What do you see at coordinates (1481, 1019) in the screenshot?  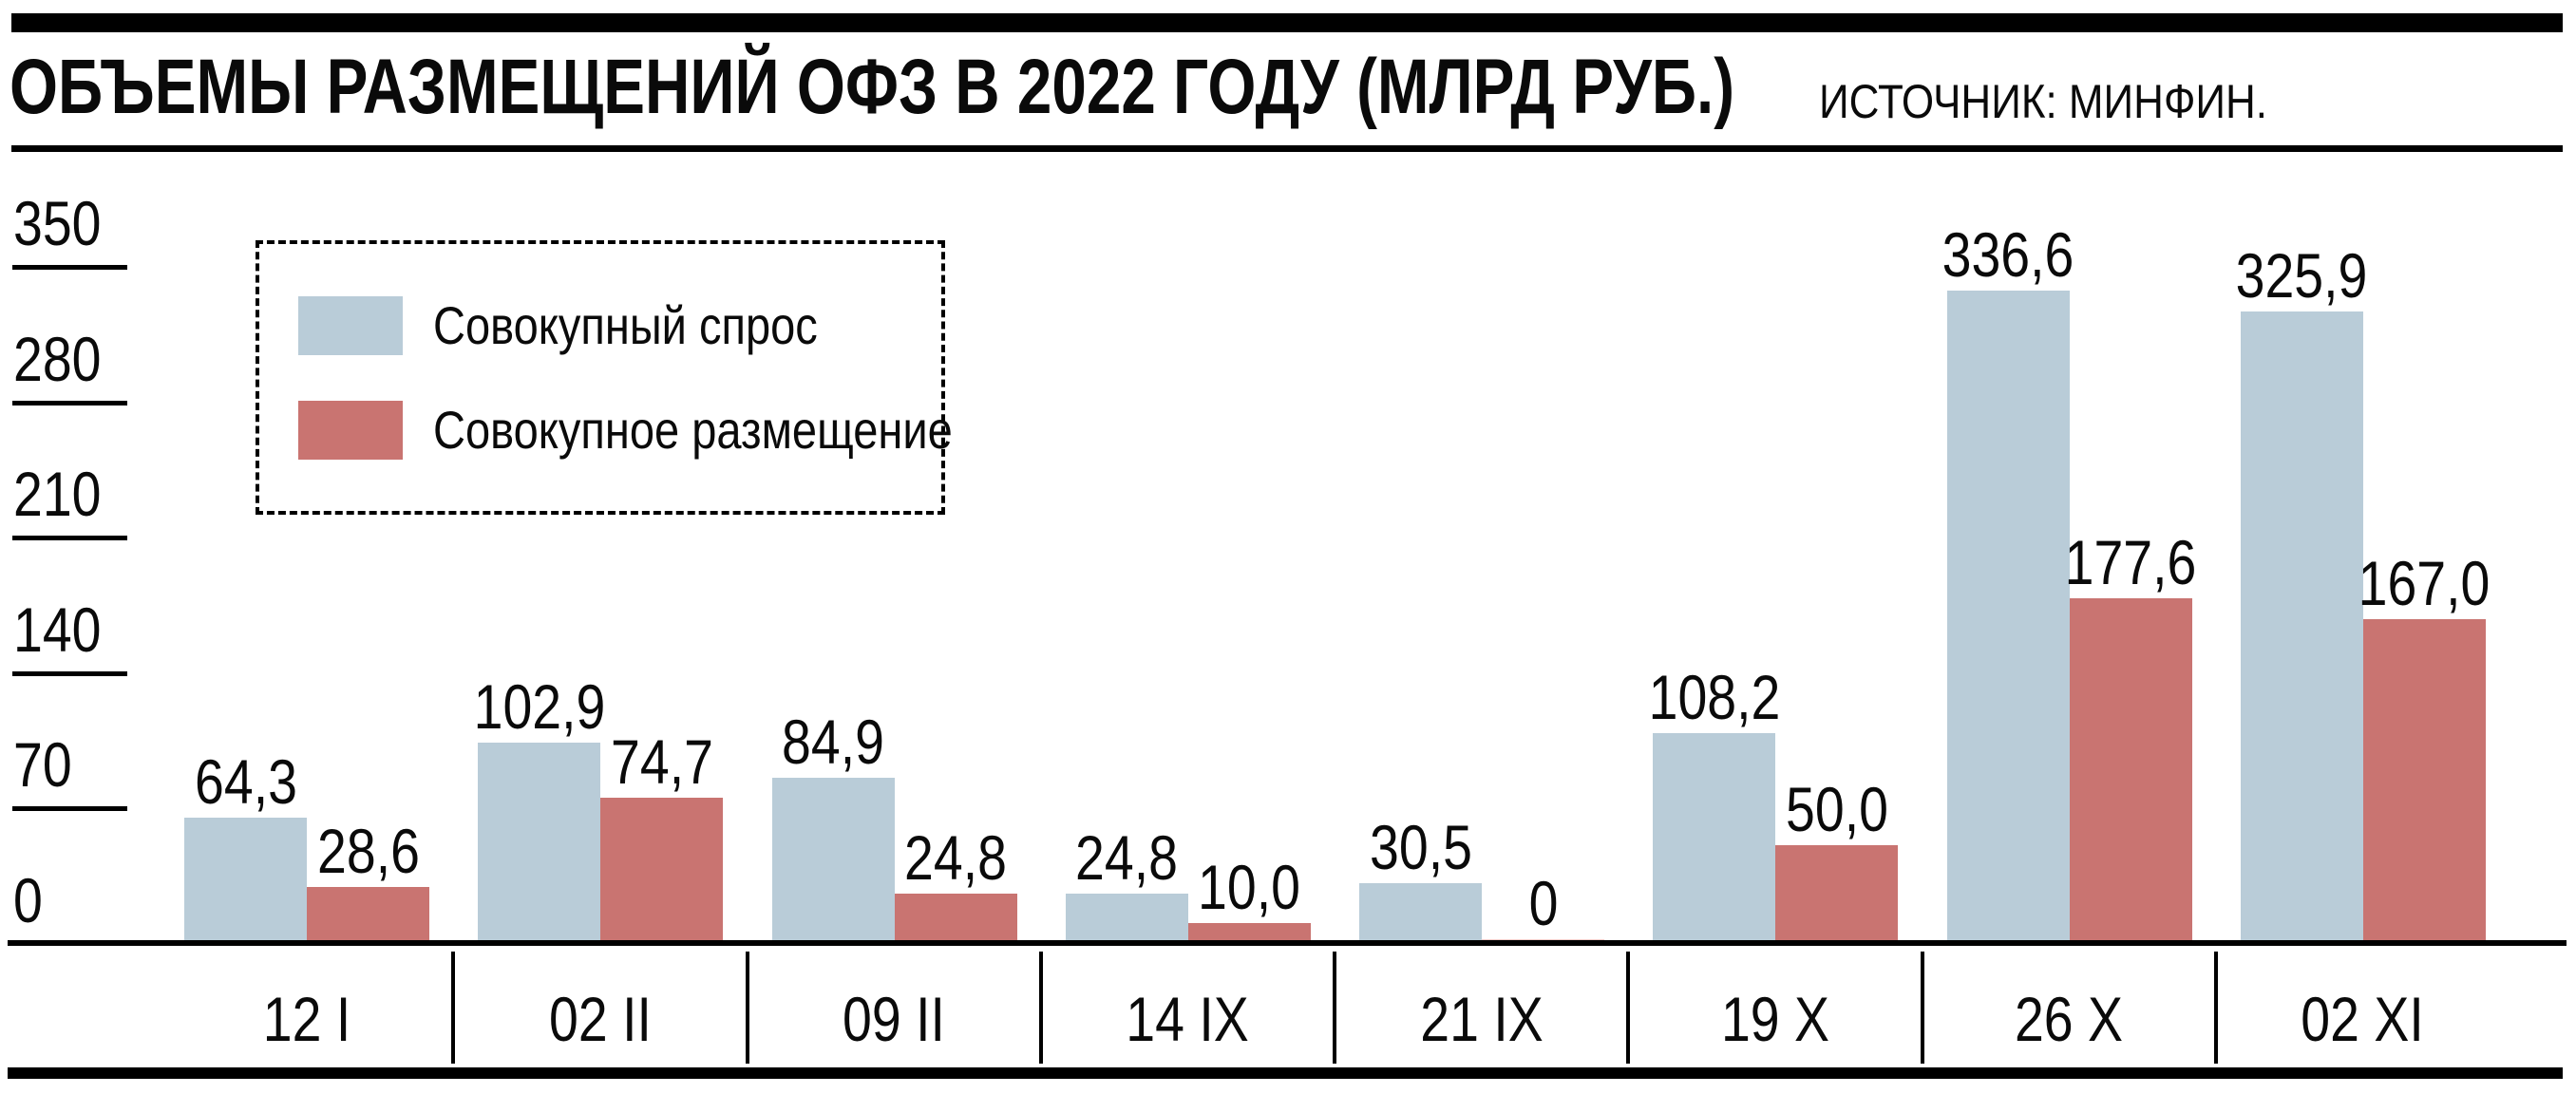 I see `x-axis-label: 21 IX` at bounding box center [1481, 1019].